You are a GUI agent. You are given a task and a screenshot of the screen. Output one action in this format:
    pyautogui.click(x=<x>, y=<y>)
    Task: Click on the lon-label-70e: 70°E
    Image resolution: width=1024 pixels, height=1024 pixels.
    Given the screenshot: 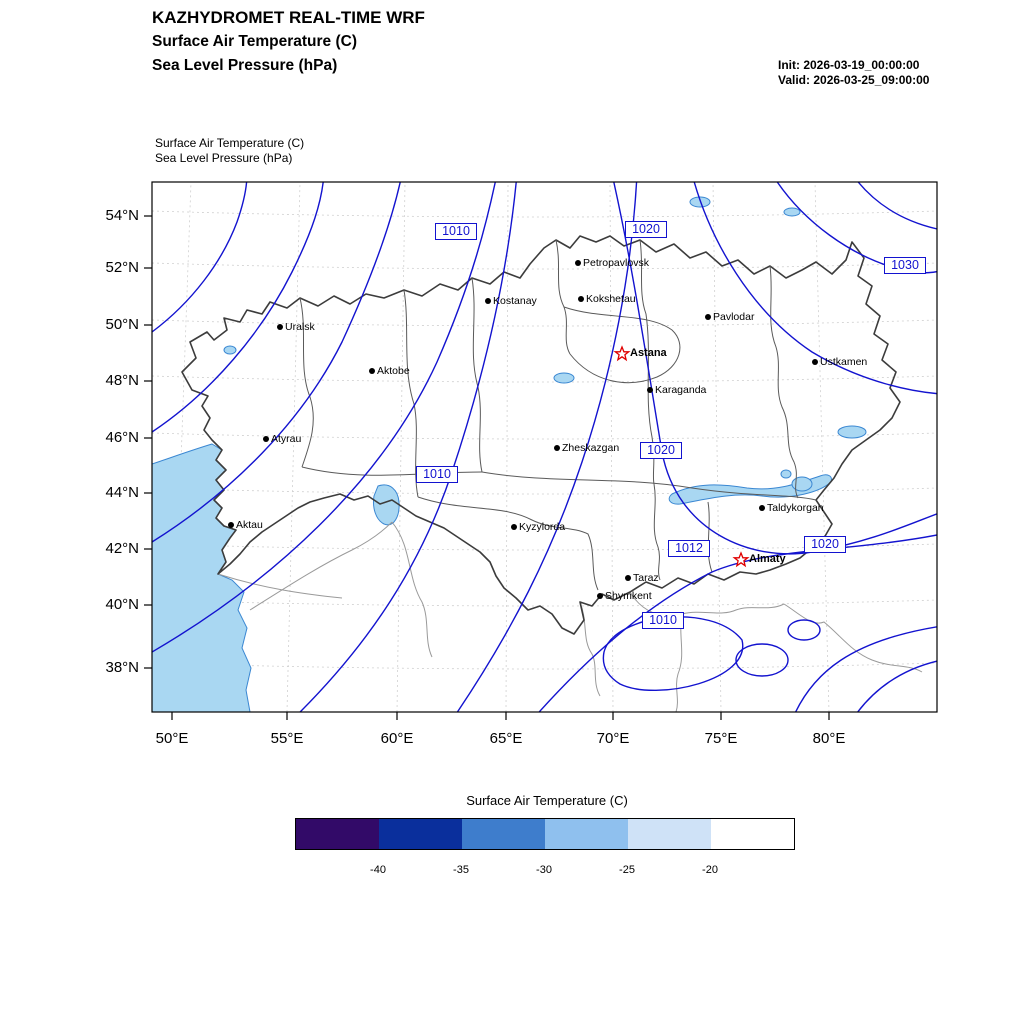 What is the action you would take?
    pyautogui.click(x=613, y=738)
    